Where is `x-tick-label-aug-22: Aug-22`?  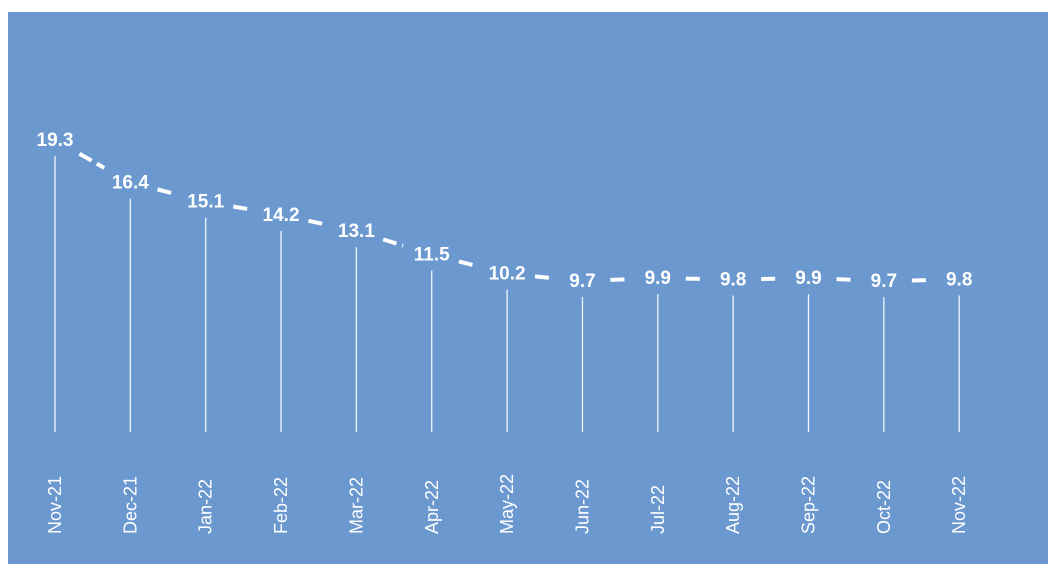 x-tick-label-aug-22: Aug-22 is located at coordinates (733, 505).